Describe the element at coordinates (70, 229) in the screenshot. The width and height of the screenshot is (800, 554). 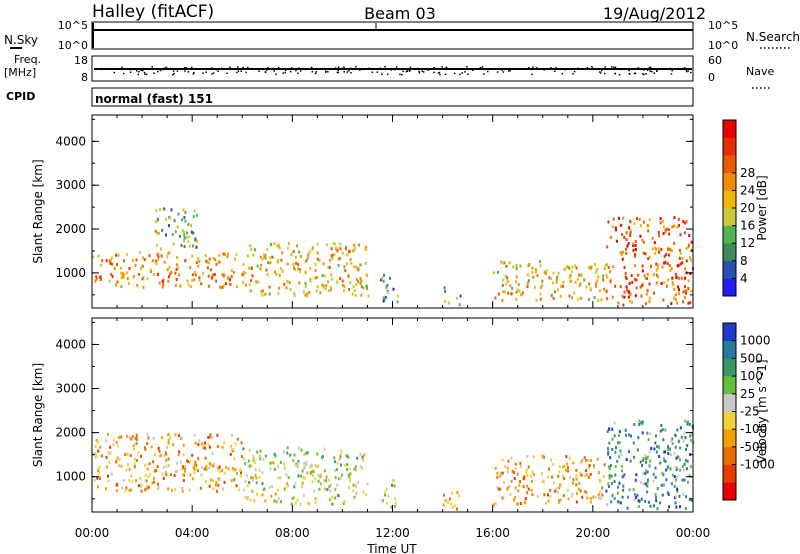
I see `power-ytick-label: 2000` at that location.